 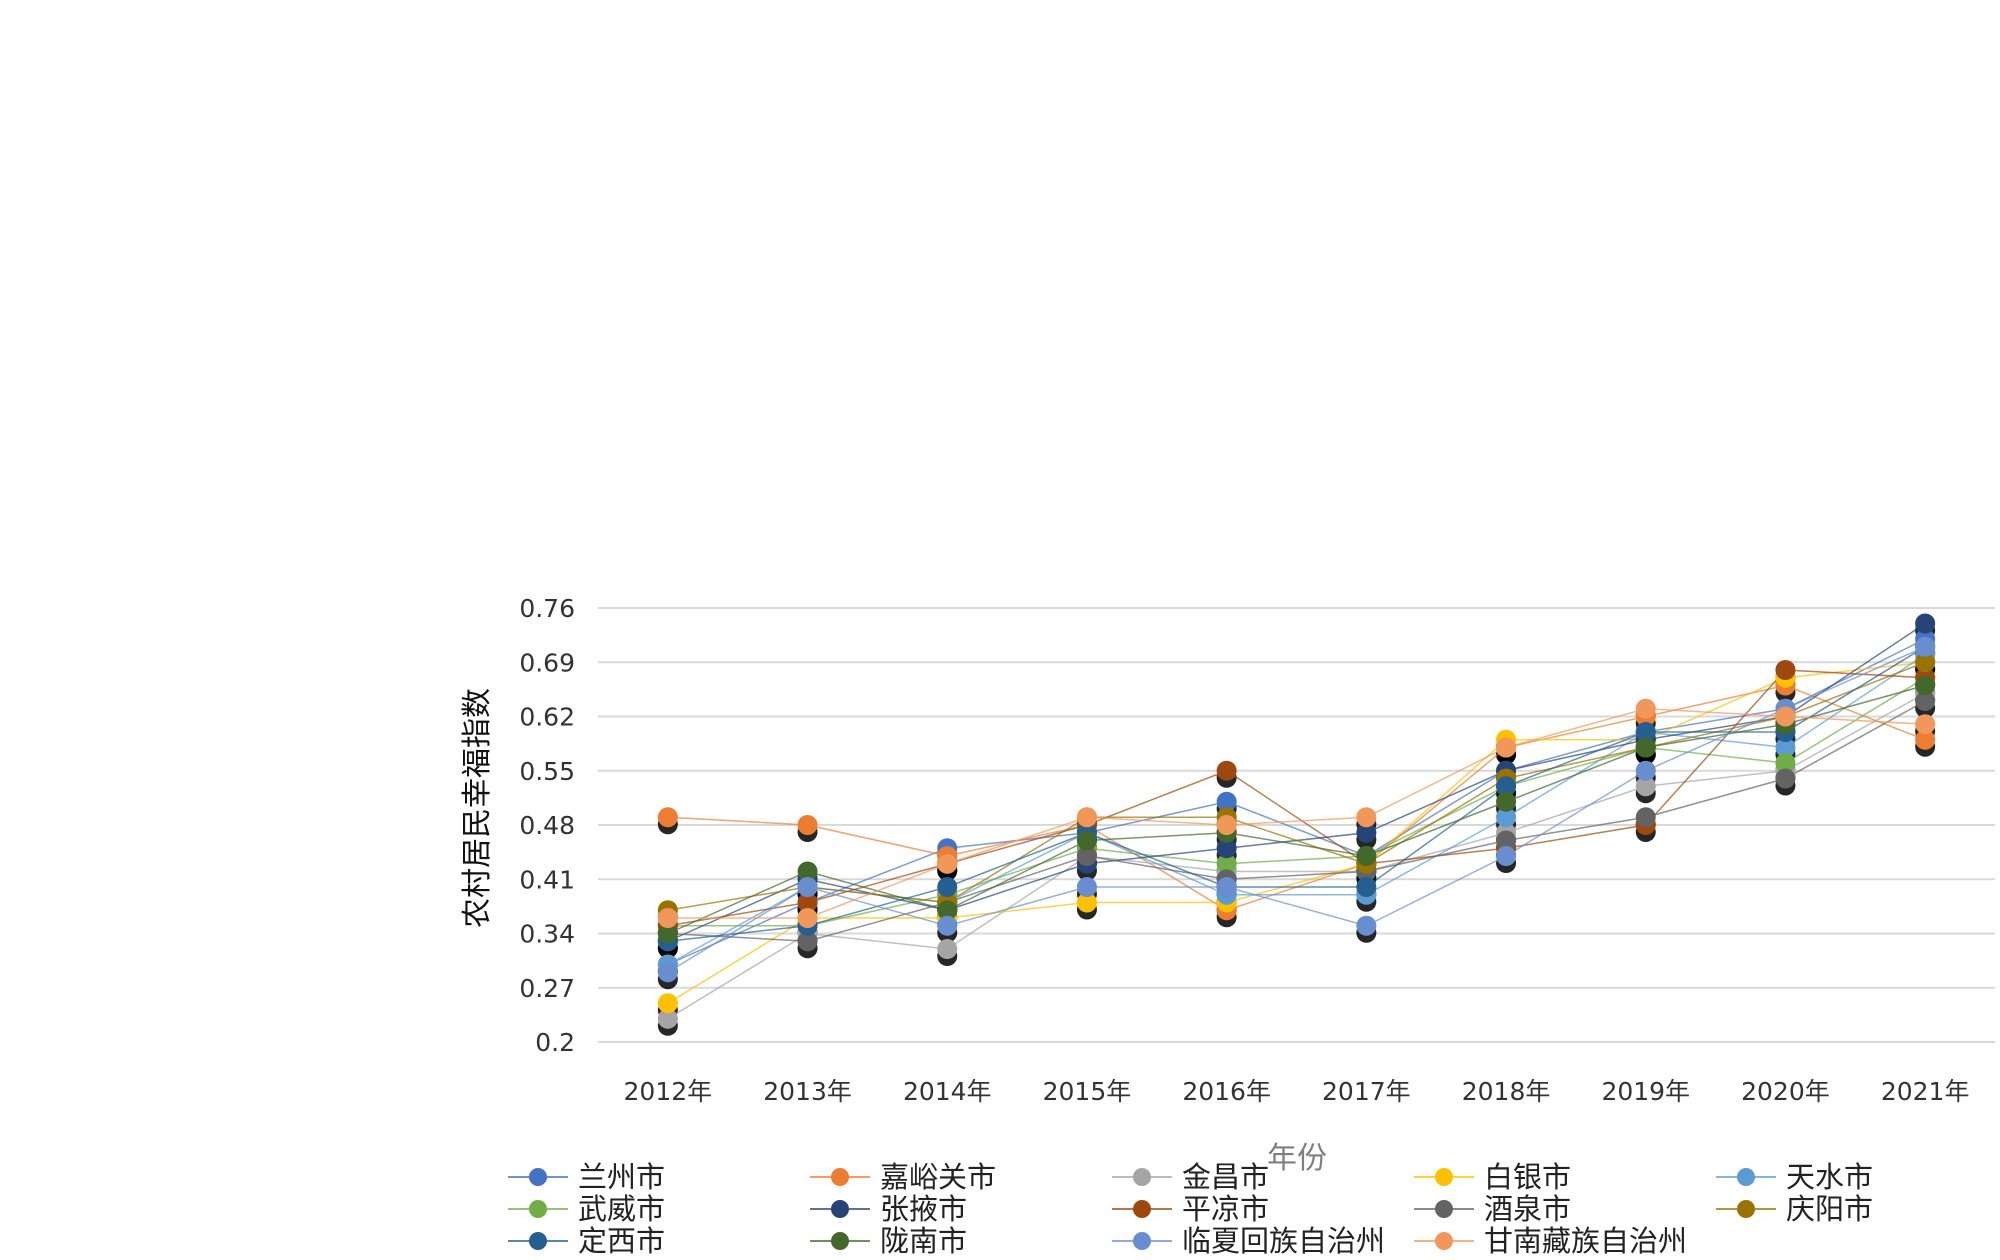 I want to click on legend-label: 张掖市, so click(x=923, y=1209).